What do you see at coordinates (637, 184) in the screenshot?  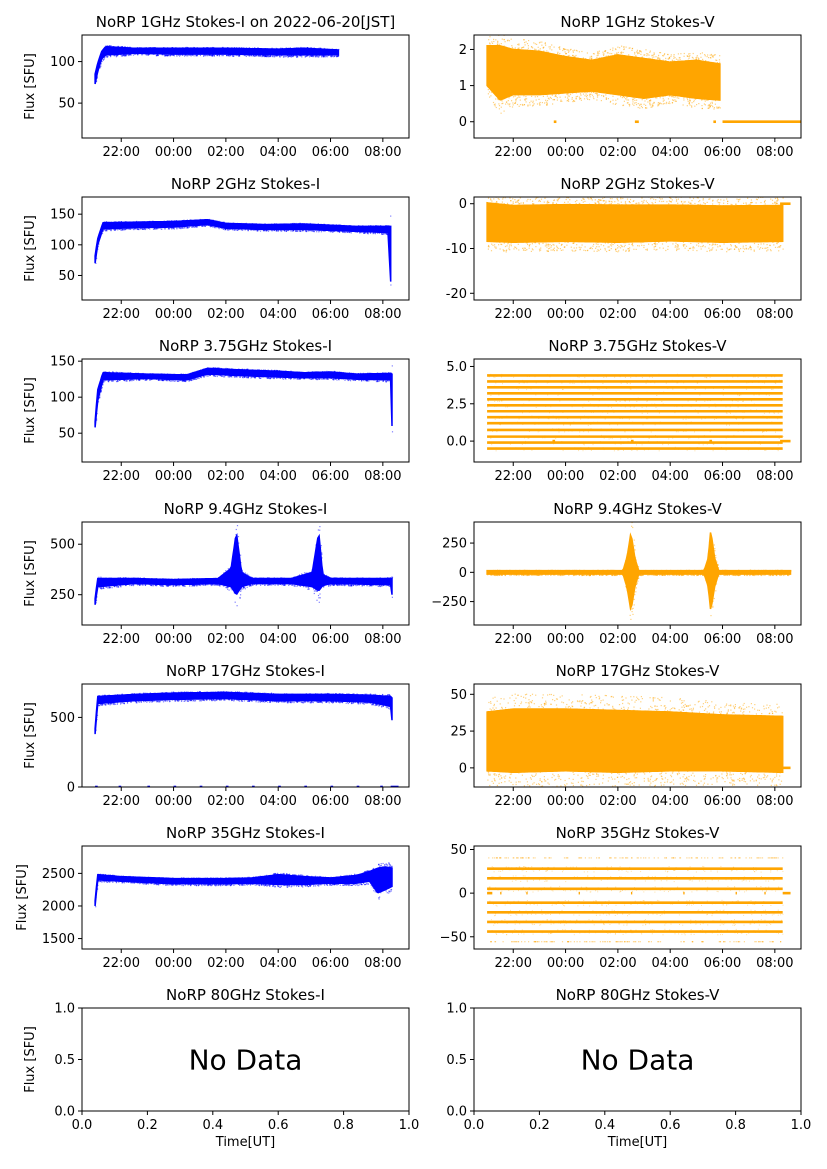 I see `panel-title: NoRP 2GHz Stokes-V` at bounding box center [637, 184].